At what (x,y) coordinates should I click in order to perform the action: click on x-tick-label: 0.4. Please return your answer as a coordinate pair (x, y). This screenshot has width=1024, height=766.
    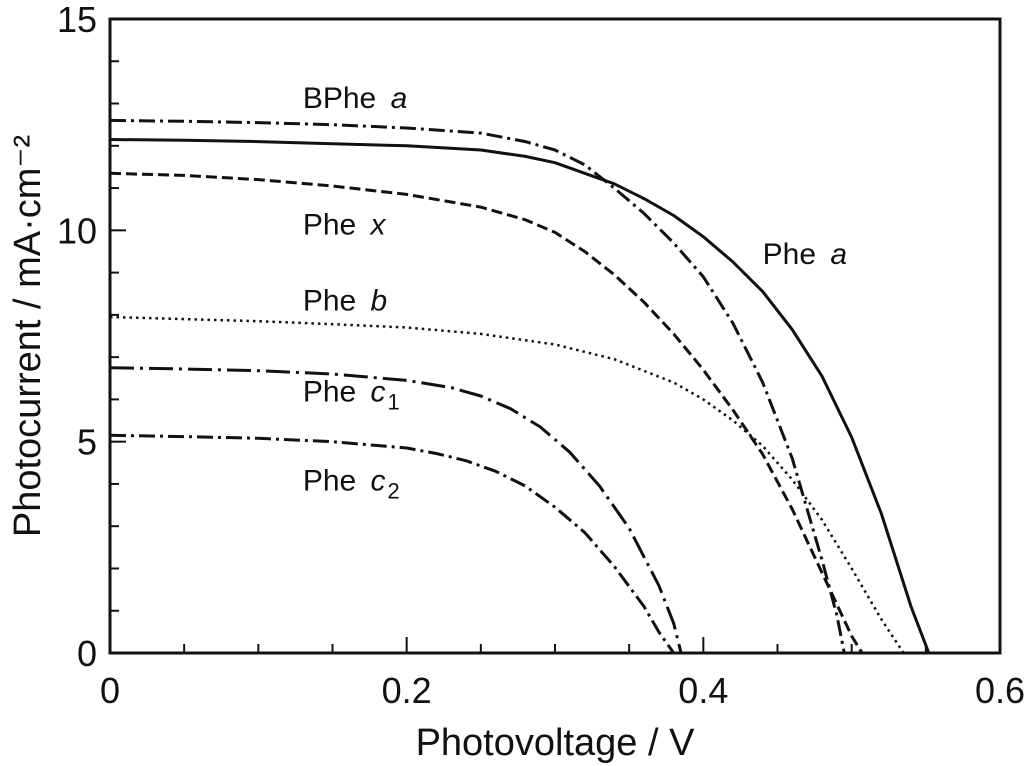
    Looking at the image, I should click on (703, 690).